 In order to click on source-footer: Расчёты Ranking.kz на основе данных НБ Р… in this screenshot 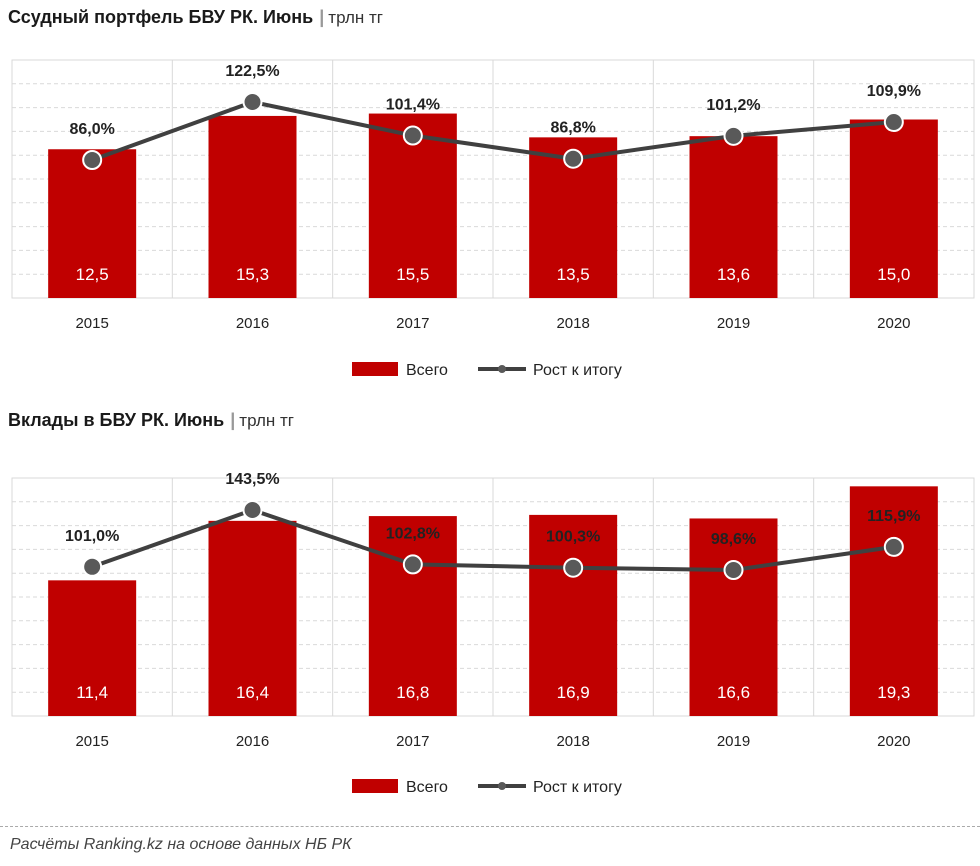, I will do `click(181, 844)`.